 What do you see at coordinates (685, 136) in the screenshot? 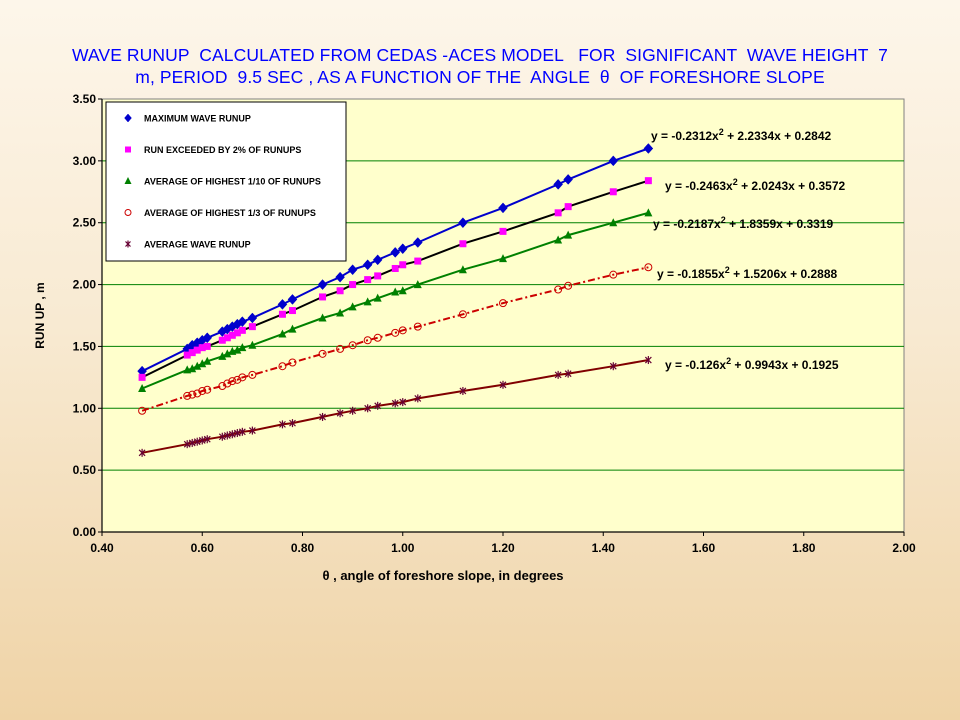
I see `equation-part: y = -0.2312x` at bounding box center [685, 136].